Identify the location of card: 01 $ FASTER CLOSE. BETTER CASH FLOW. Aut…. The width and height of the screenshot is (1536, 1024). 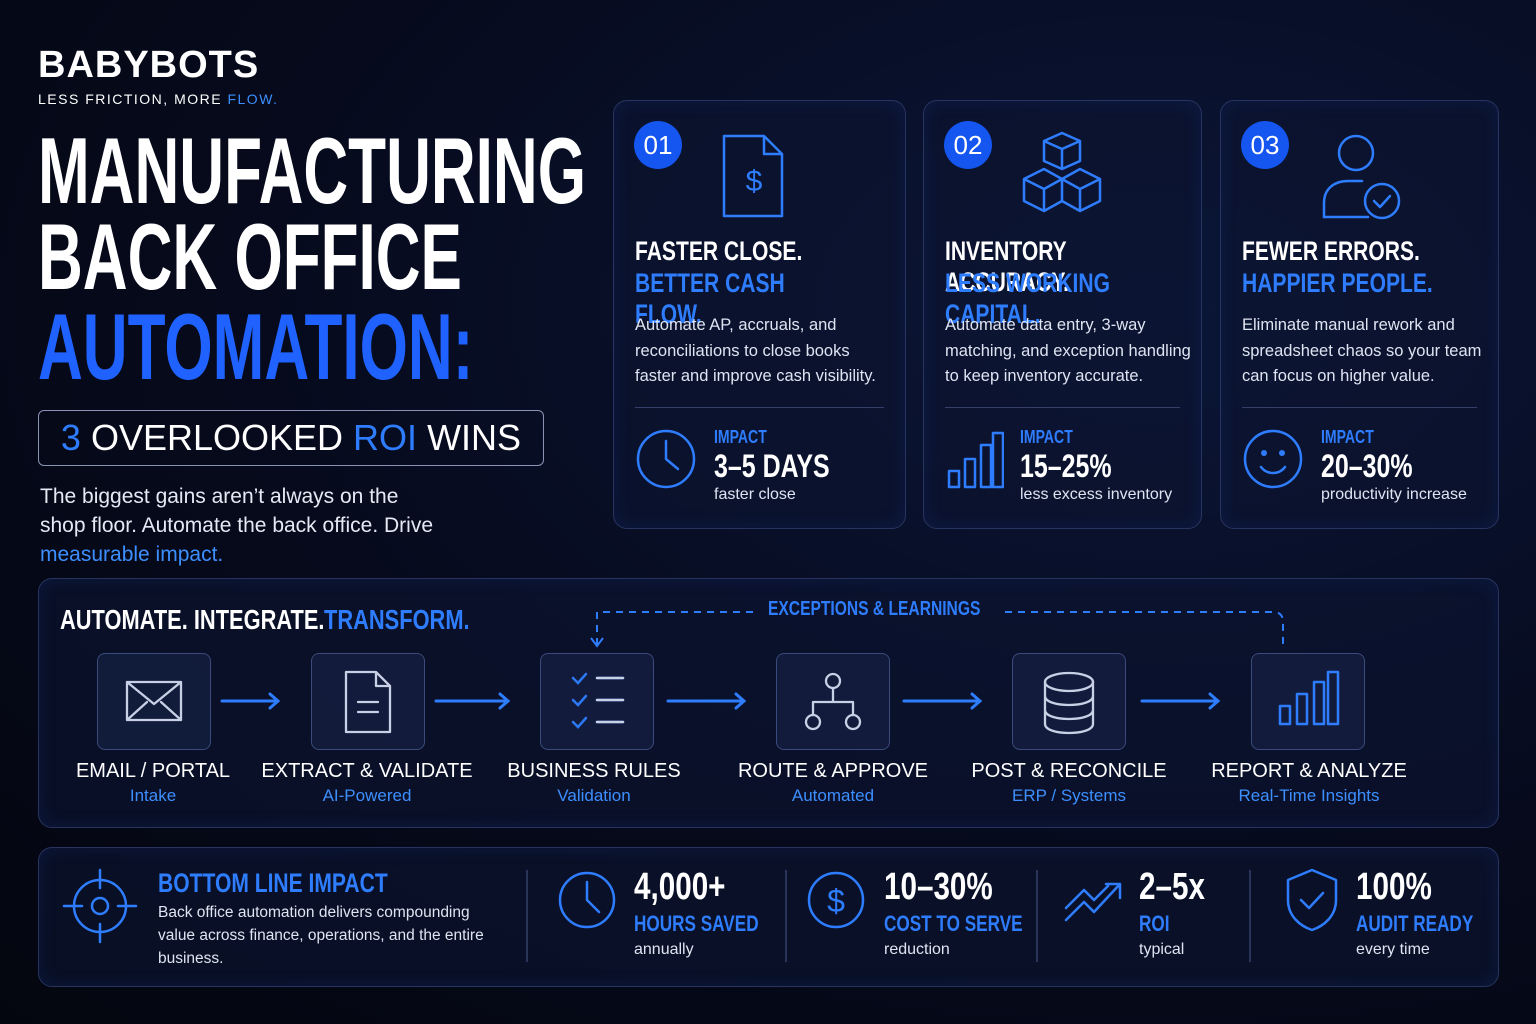
(759, 314).